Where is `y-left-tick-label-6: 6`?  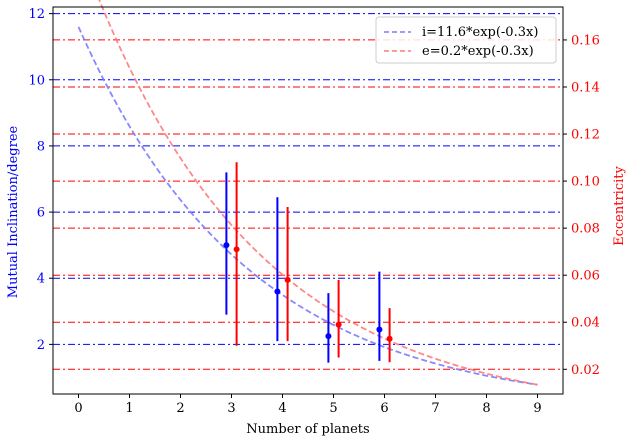
y-left-tick-label-6: 6 is located at coordinates (41, 213).